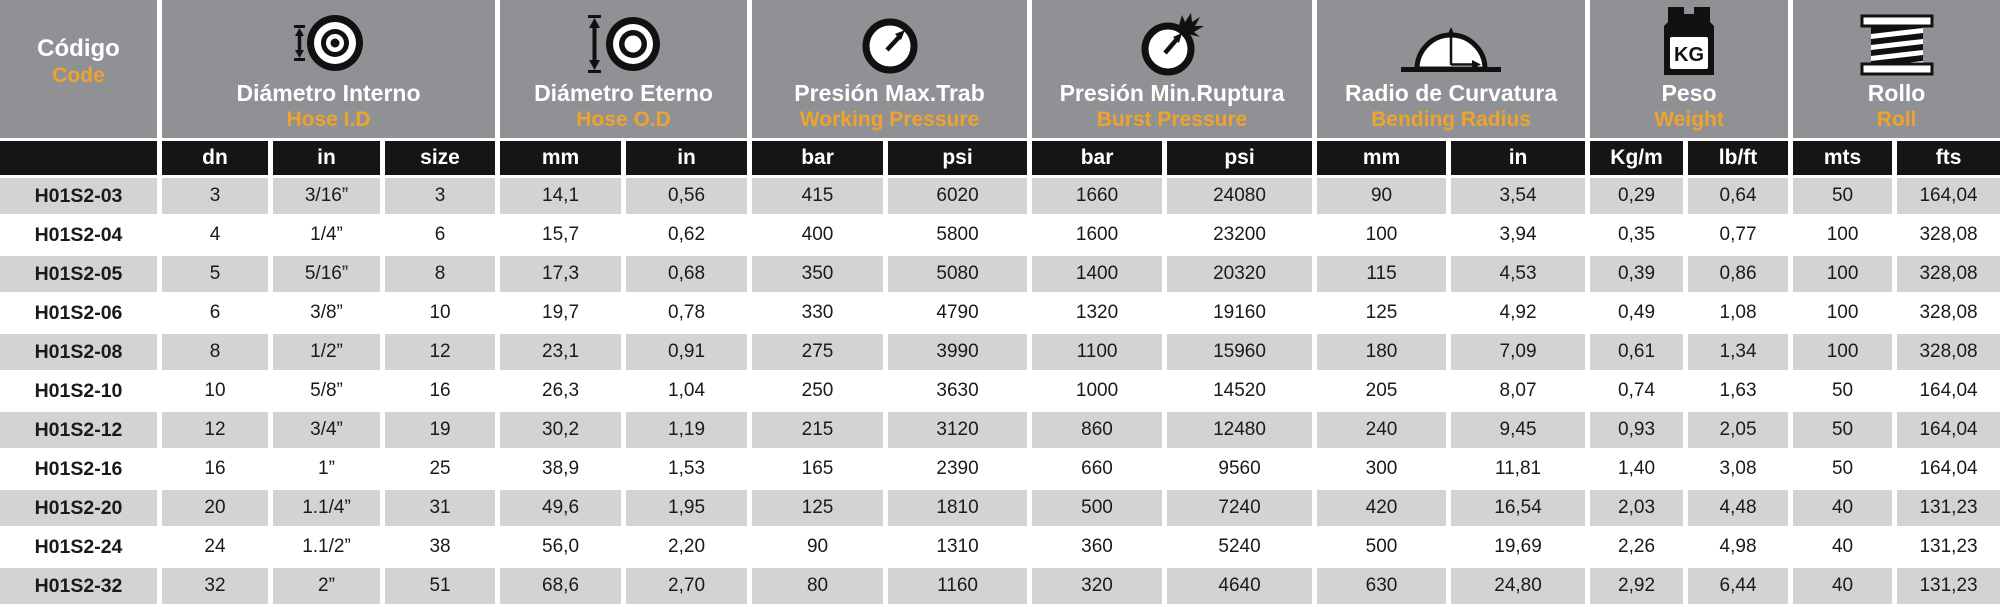 This screenshot has width=2000, height=607. Describe the element at coordinates (1382, 547) in the screenshot. I see `data-cell: 500` at that location.